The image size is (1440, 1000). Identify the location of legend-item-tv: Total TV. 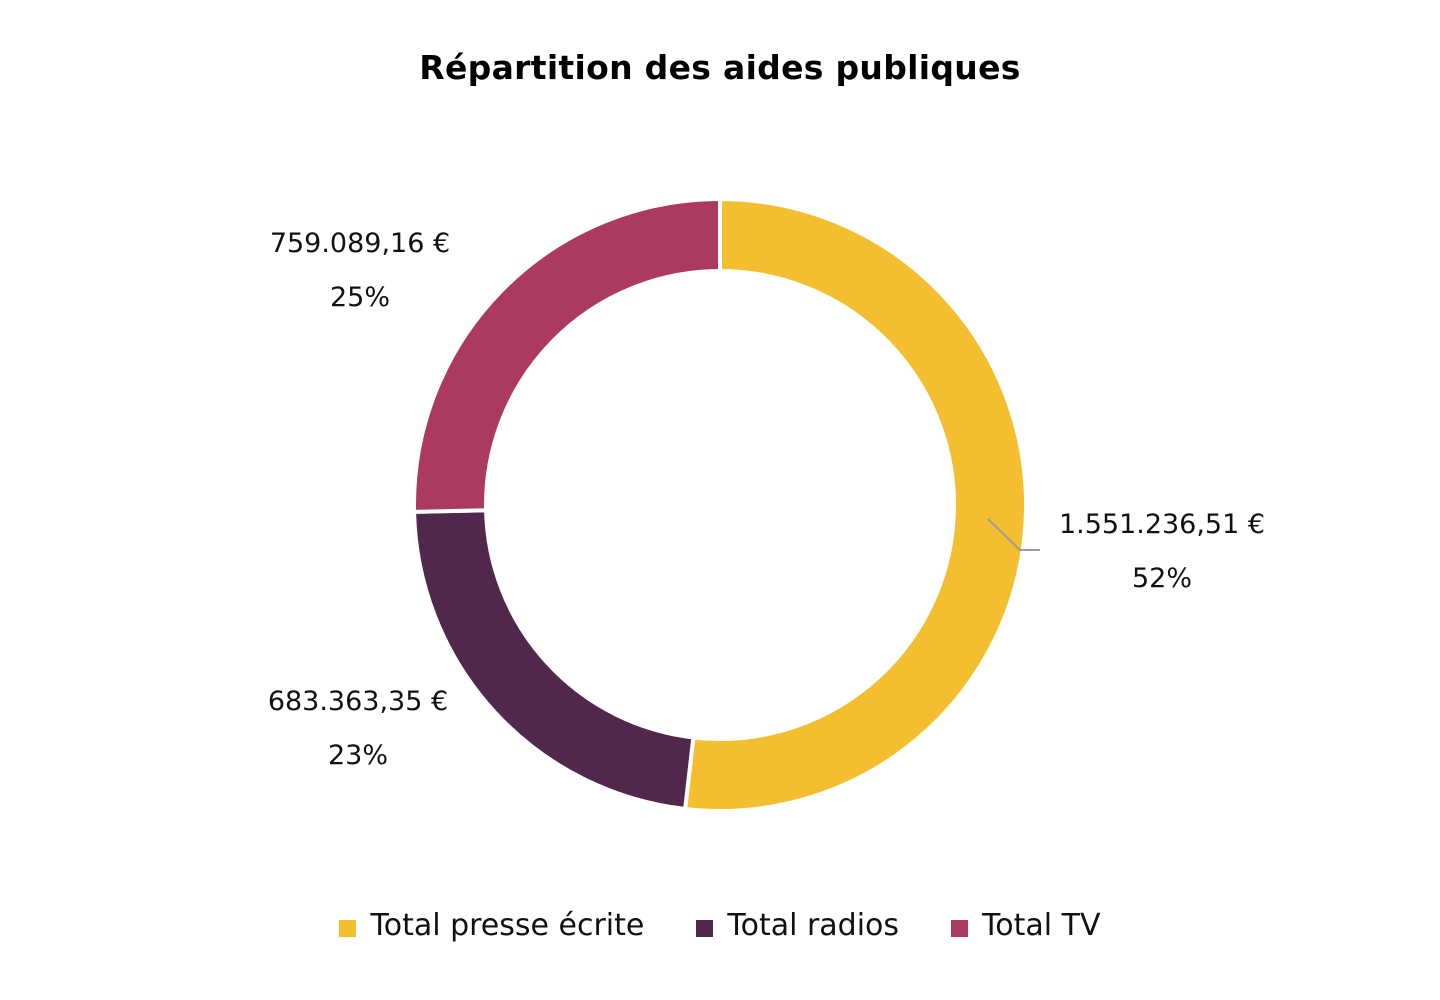
(1026, 925).